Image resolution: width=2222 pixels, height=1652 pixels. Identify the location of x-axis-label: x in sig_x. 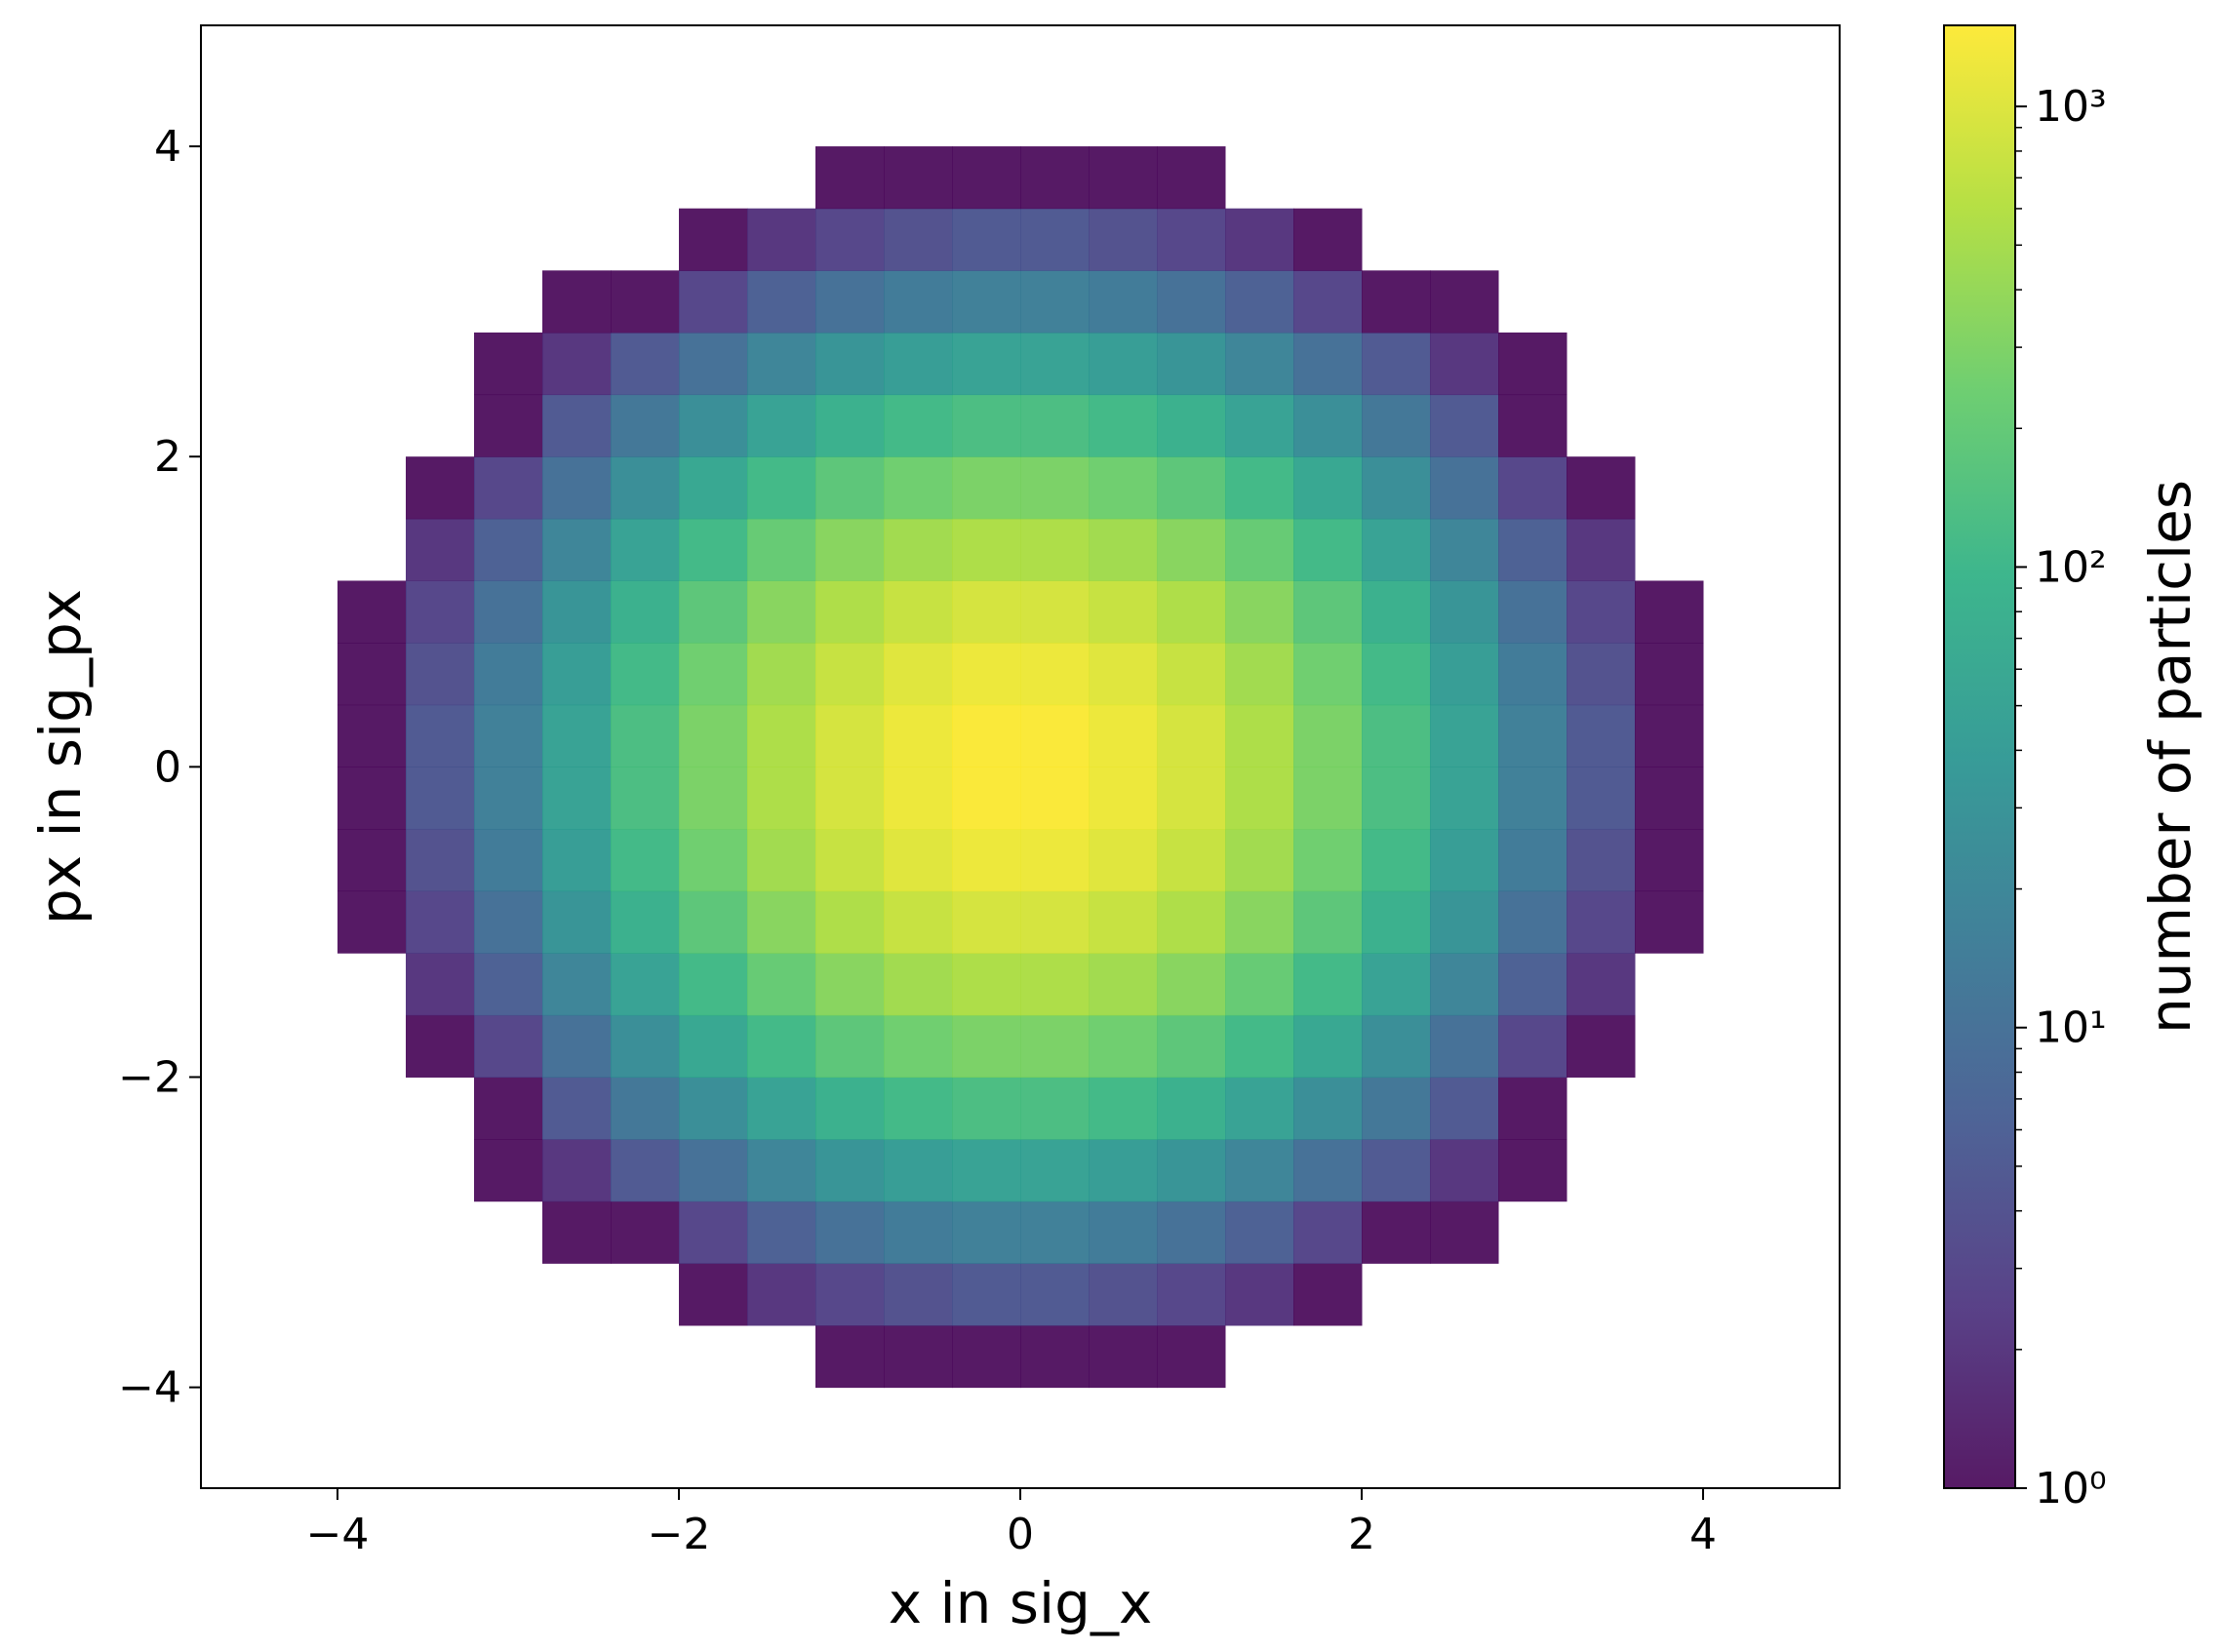
(1021, 1603).